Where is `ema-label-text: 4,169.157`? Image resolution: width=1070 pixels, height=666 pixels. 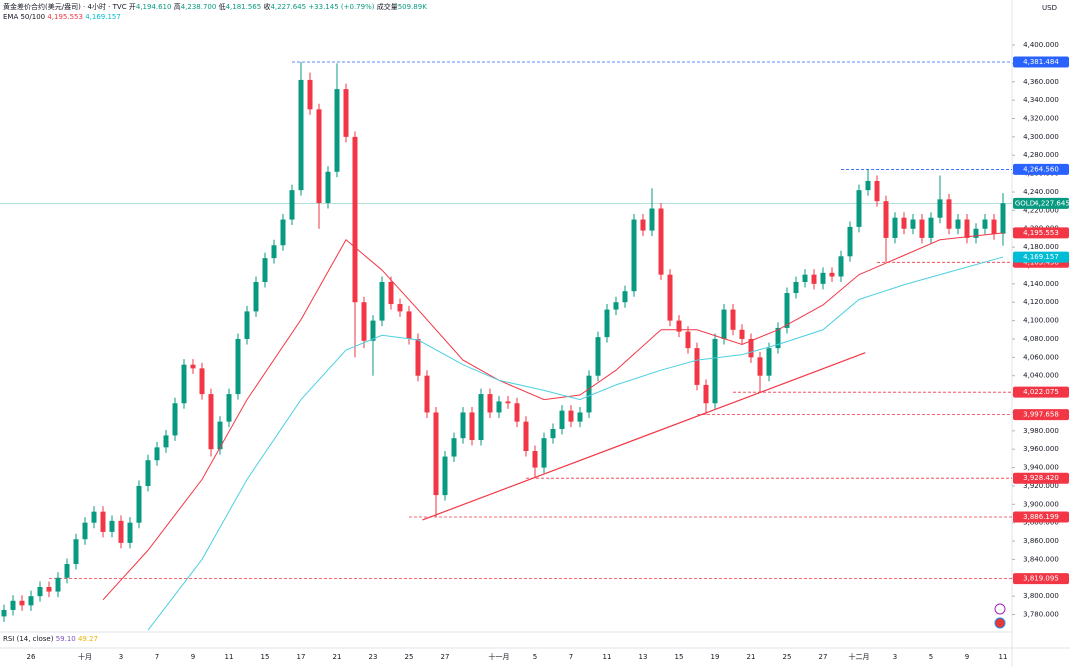
ema-label-text: 4,169.157 is located at coordinates (1041, 257).